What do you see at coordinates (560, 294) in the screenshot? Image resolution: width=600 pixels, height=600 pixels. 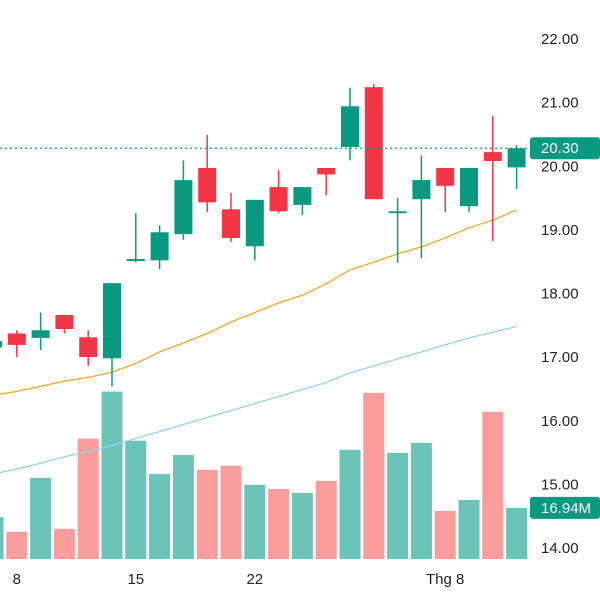 I see `y-tick-label: 18.00` at bounding box center [560, 294].